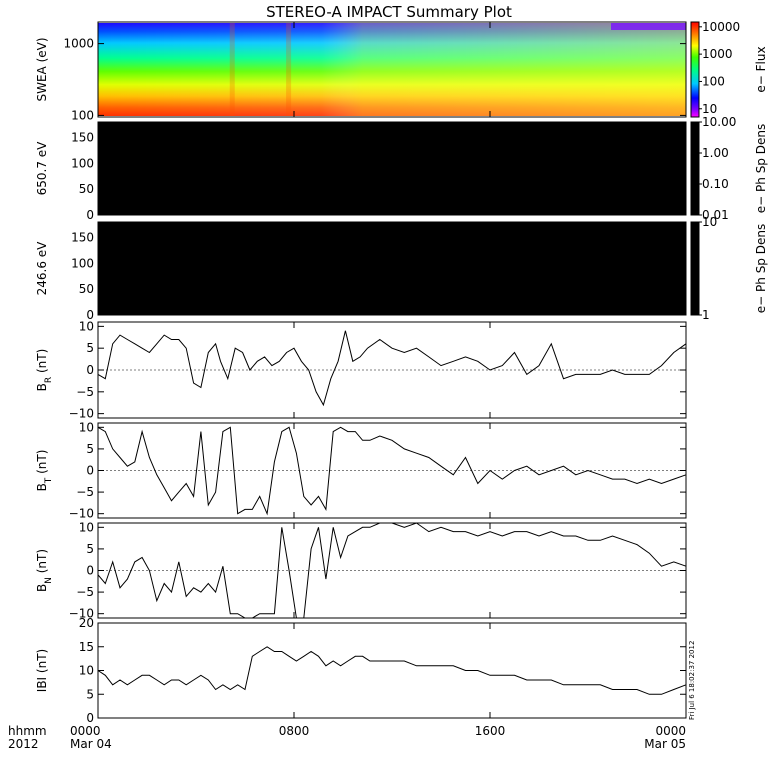 This screenshot has width=780, height=780. I want to click on colorbar-tick-label-1: 1, so click(706, 315).